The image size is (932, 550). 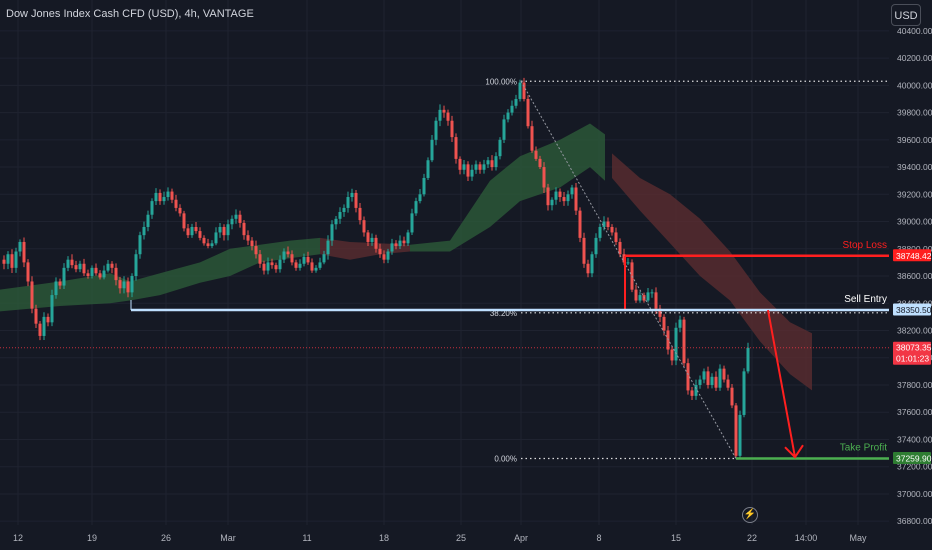 What do you see at coordinates (914, 348) in the screenshot?
I see `current-price-text: 38073.35` at bounding box center [914, 348].